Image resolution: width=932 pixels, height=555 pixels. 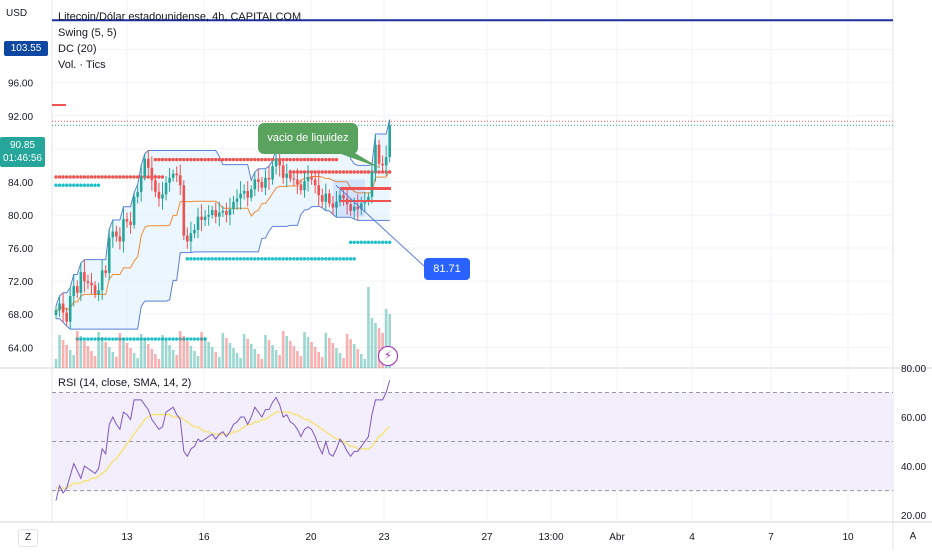 I want to click on indicator-volume: Vol. · Tics, so click(x=82, y=65).